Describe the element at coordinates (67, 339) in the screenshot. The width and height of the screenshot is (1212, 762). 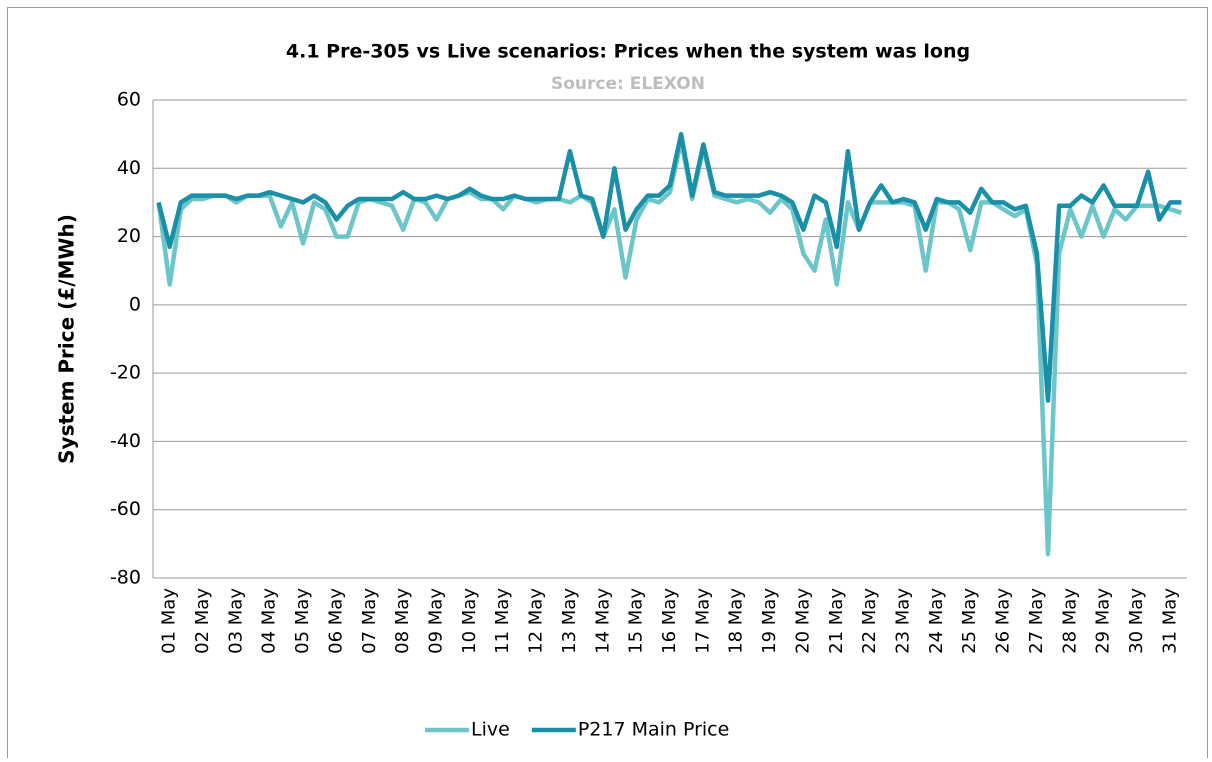
I see `y-axis-label: System Price (£/MWh)` at that location.